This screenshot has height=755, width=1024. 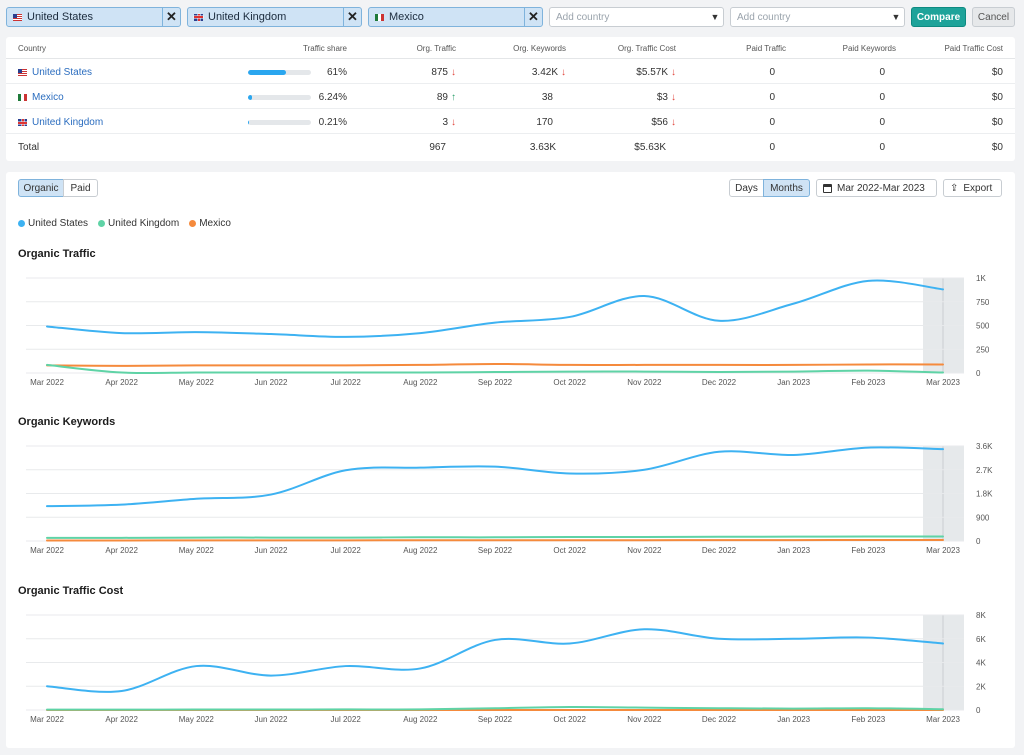 What do you see at coordinates (984, 494) in the screenshot?
I see `y-tick-label: 1.8K` at bounding box center [984, 494].